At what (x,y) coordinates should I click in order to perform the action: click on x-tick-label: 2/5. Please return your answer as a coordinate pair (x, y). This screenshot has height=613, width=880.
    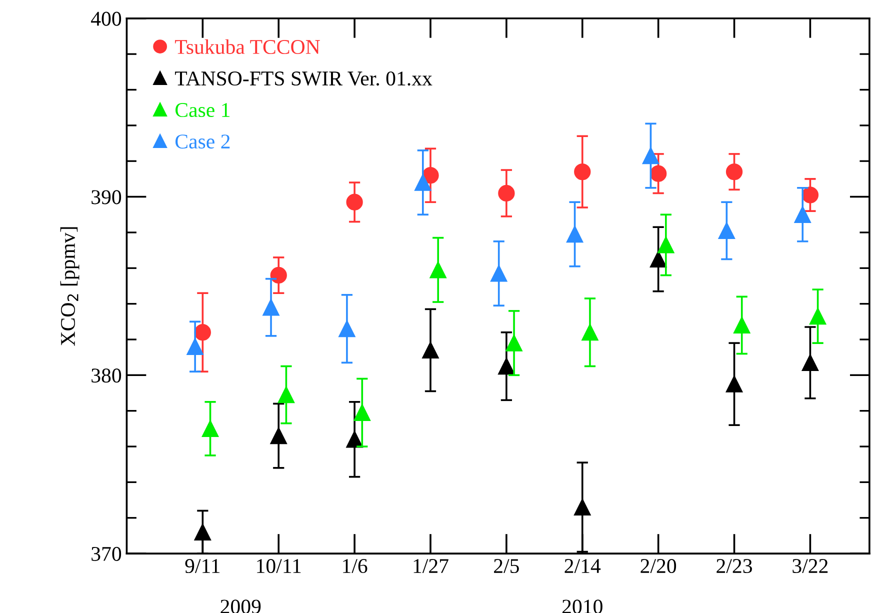
    Looking at the image, I should click on (506, 566).